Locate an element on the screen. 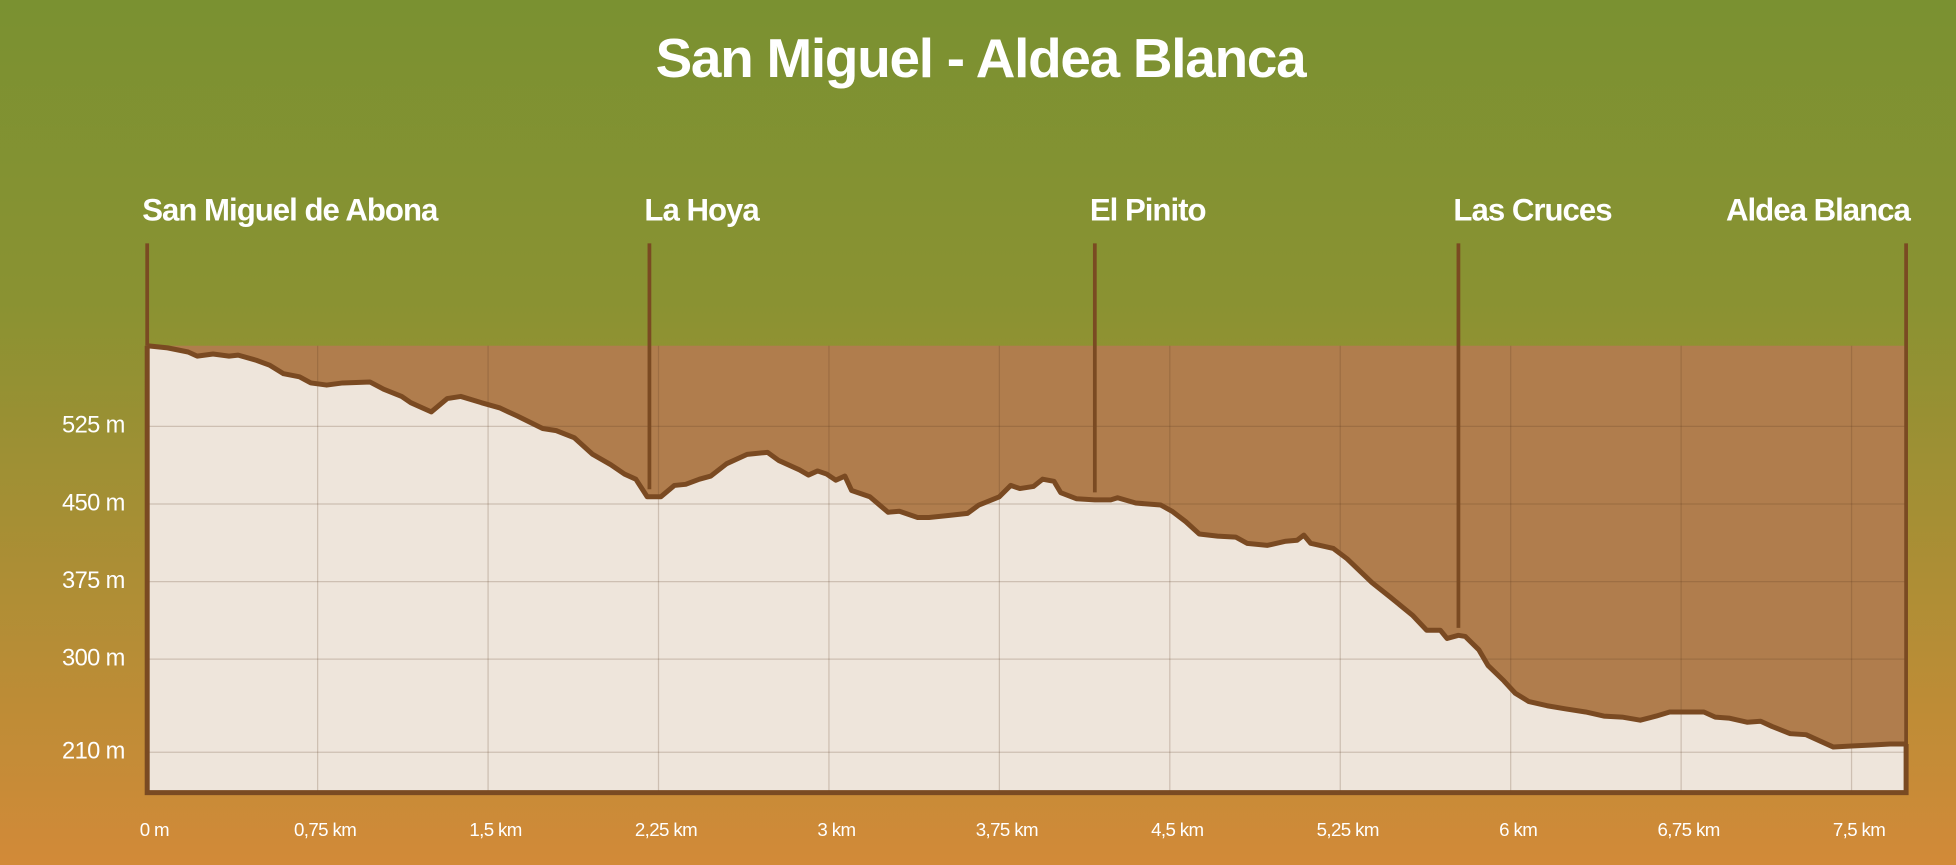 The width and height of the screenshot is (1956, 865). x-tick-label: 4,5 km is located at coordinates (1177, 829).